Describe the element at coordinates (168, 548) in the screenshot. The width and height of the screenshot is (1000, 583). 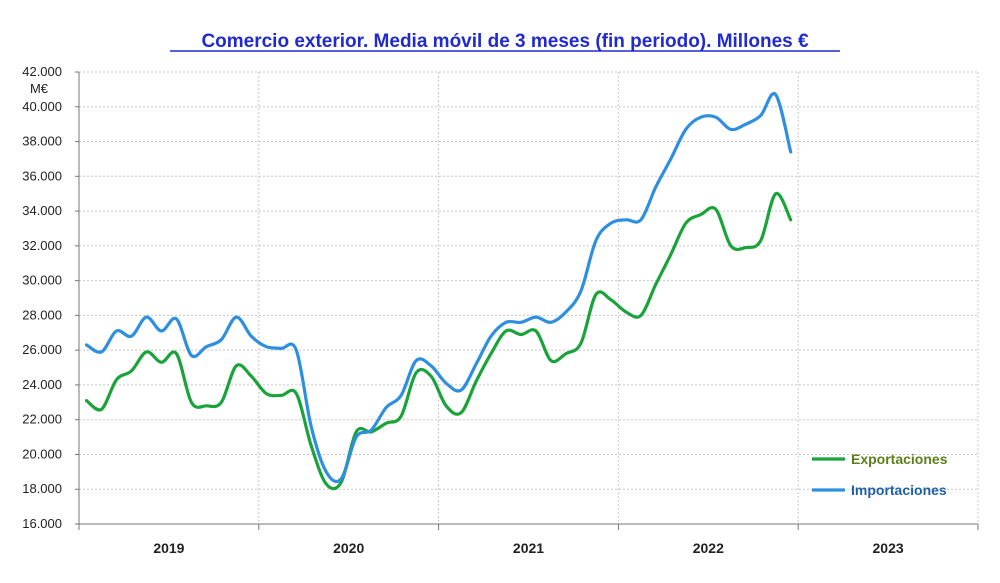
I see `x-tick-label: 2019` at that location.